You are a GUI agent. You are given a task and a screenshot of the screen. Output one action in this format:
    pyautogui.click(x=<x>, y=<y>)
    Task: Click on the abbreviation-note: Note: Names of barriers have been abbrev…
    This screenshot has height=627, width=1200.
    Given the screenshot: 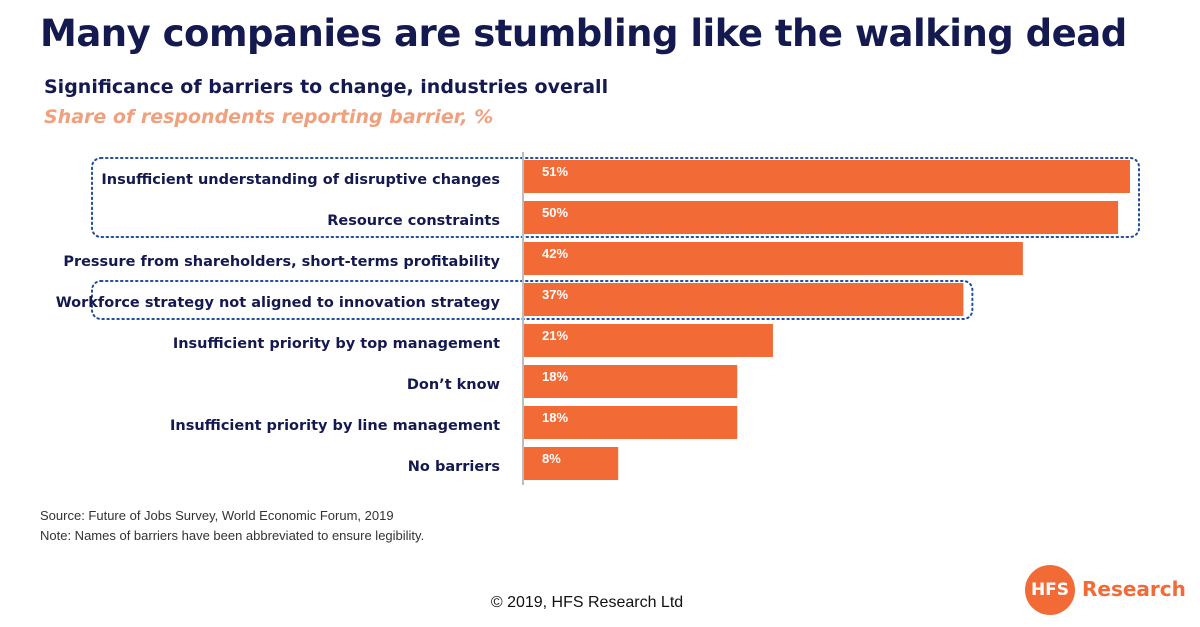 What is the action you would take?
    pyautogui.click(x=232, y=535)
    